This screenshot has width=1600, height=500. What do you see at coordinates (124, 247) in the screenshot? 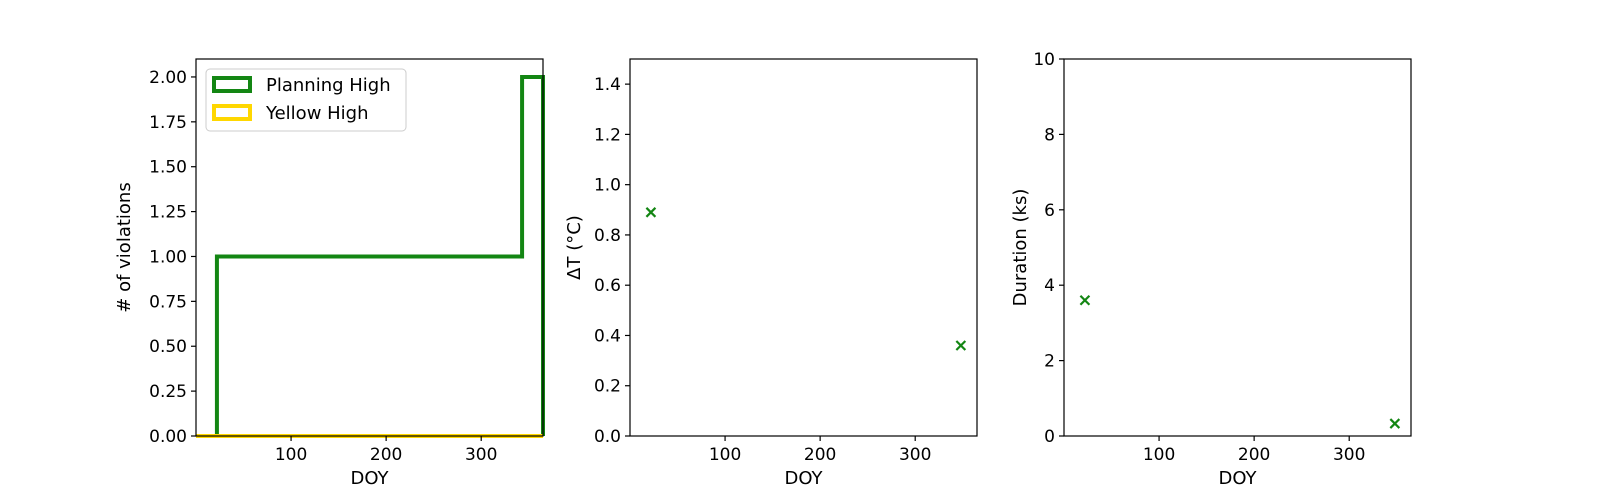
I see `y-axis-label: # of violations` at bounding box center [124, 247].